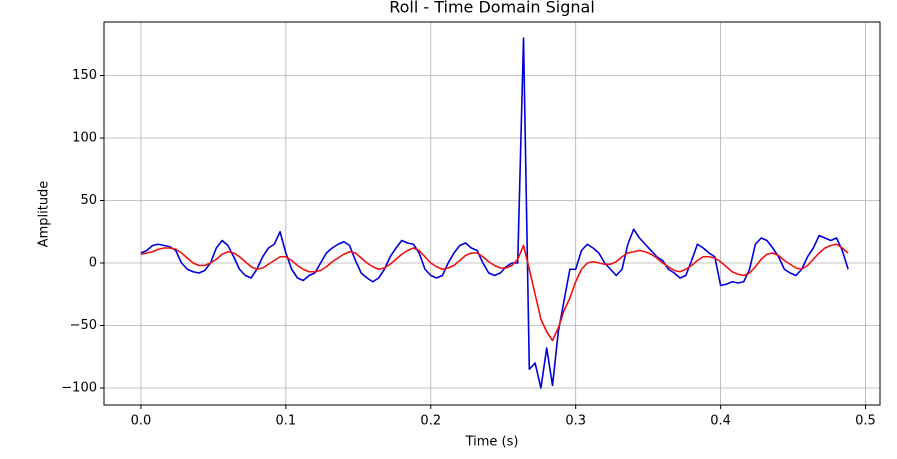 The width and height of the screenshot is (897, 459). What do you see at coordinates (79, 388) in the screenshot?
I see `y-tick-label: −100` at bounding box center [79, 388].